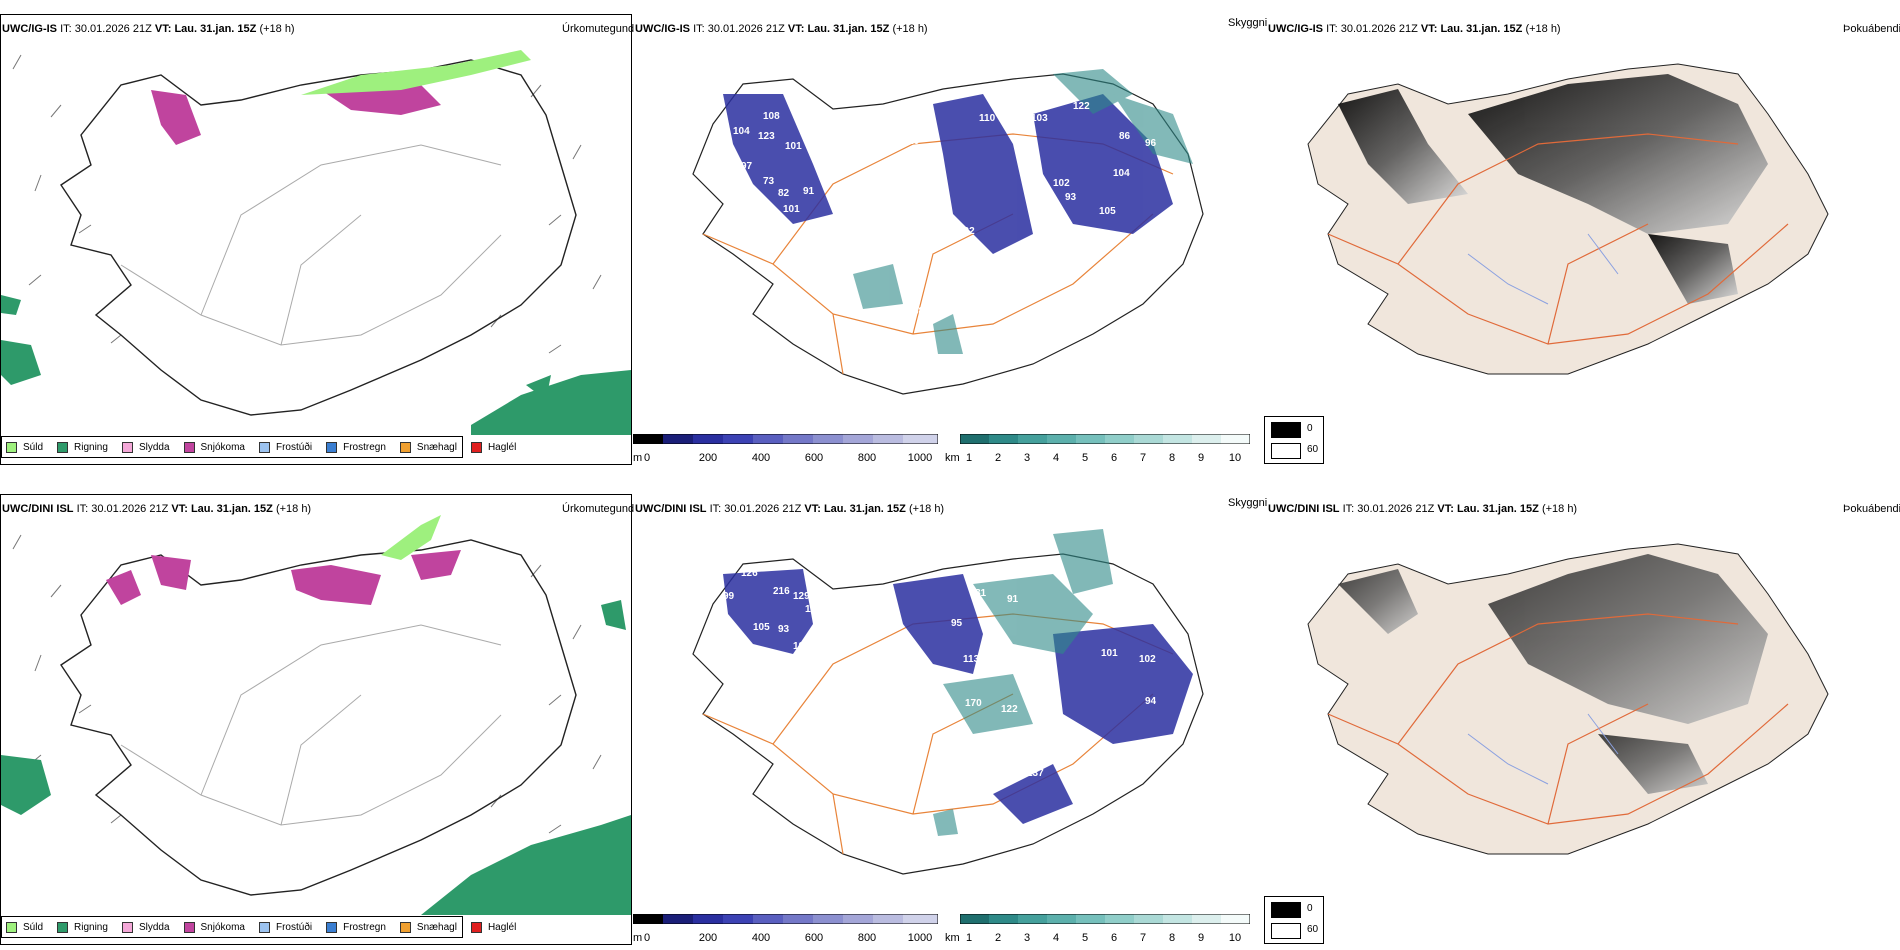  I want to click on legend-item-rigning: Rigning, so click(82, 927).